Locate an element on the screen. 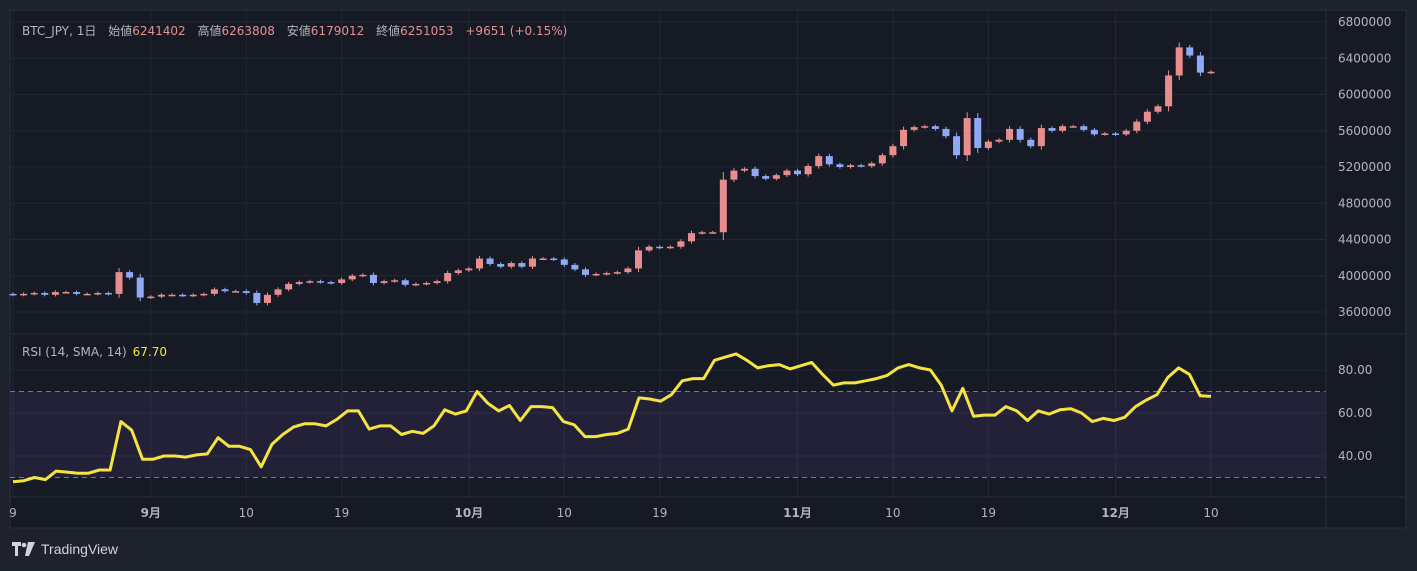 The image size is (1417, 571). price-tick-label: 5200000 is located at coordinates (1364, 167).